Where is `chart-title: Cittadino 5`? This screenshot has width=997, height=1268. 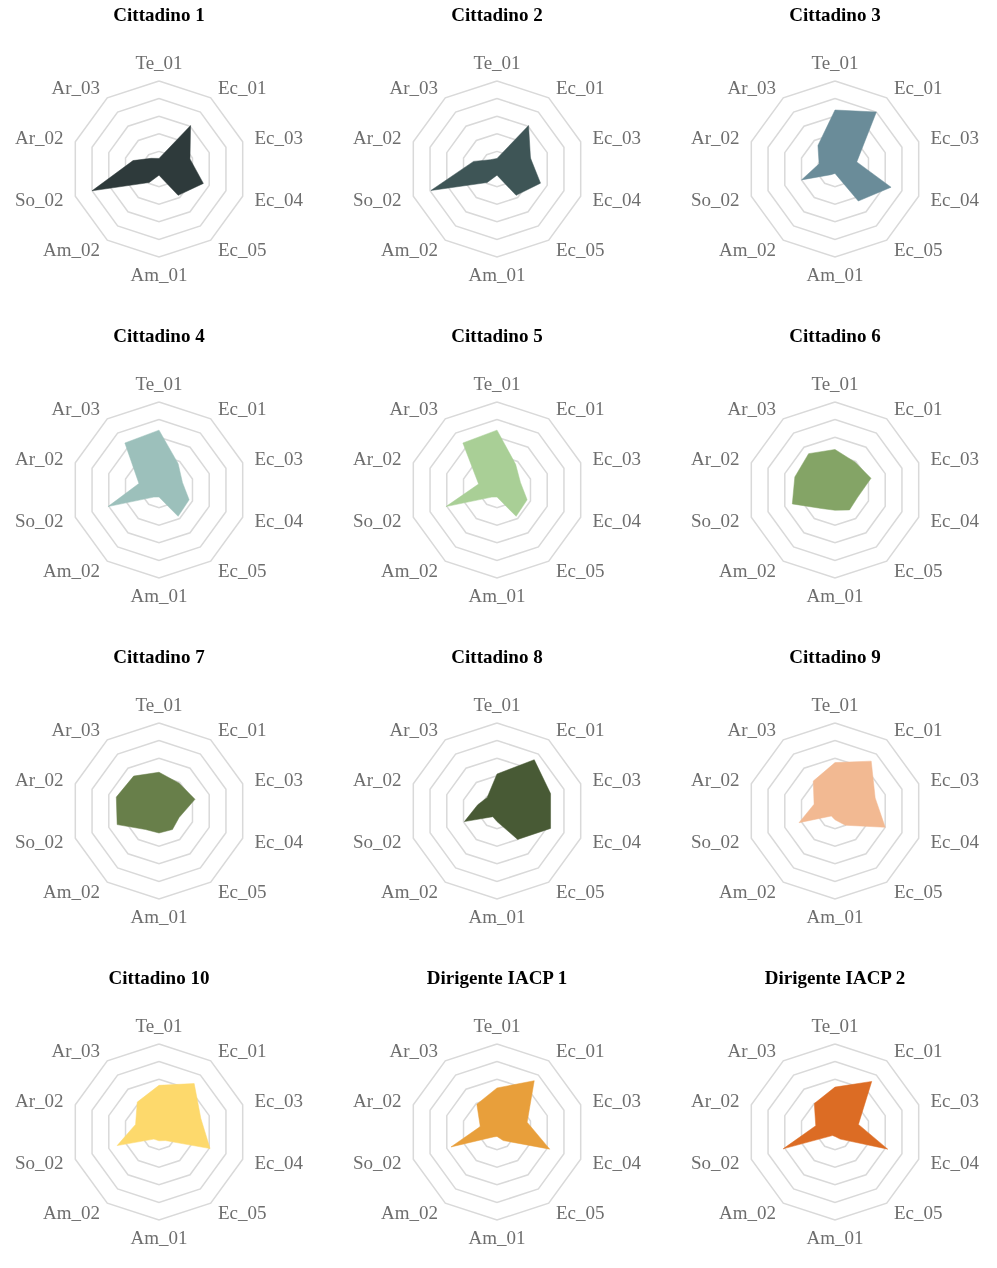 chart-title: Cittadino 5 is located at coordinates (497, 335).